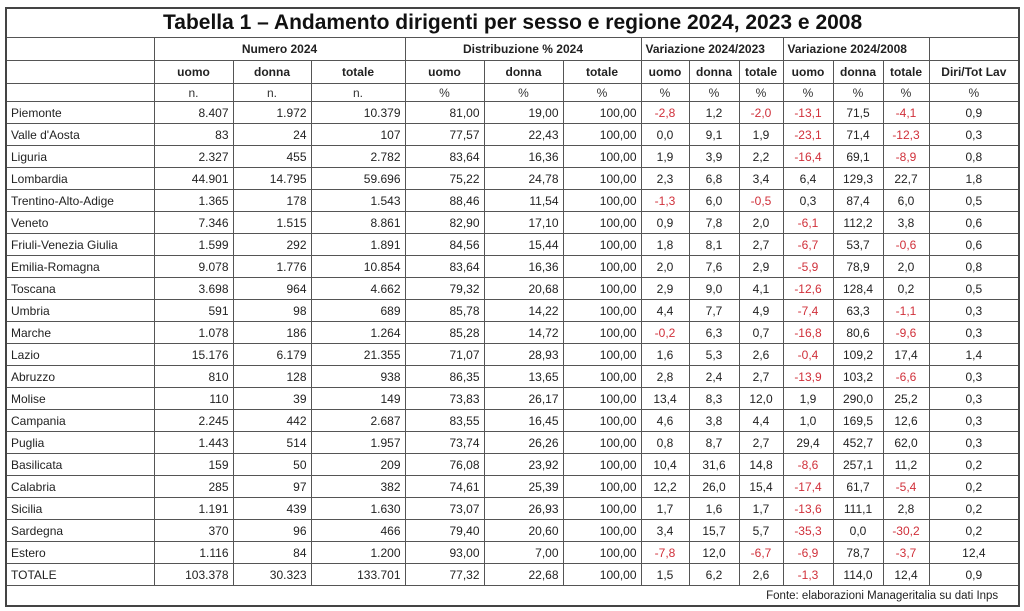 The image size is (1024, 611). I want to click on region-name: Campania, so click(80, 420).